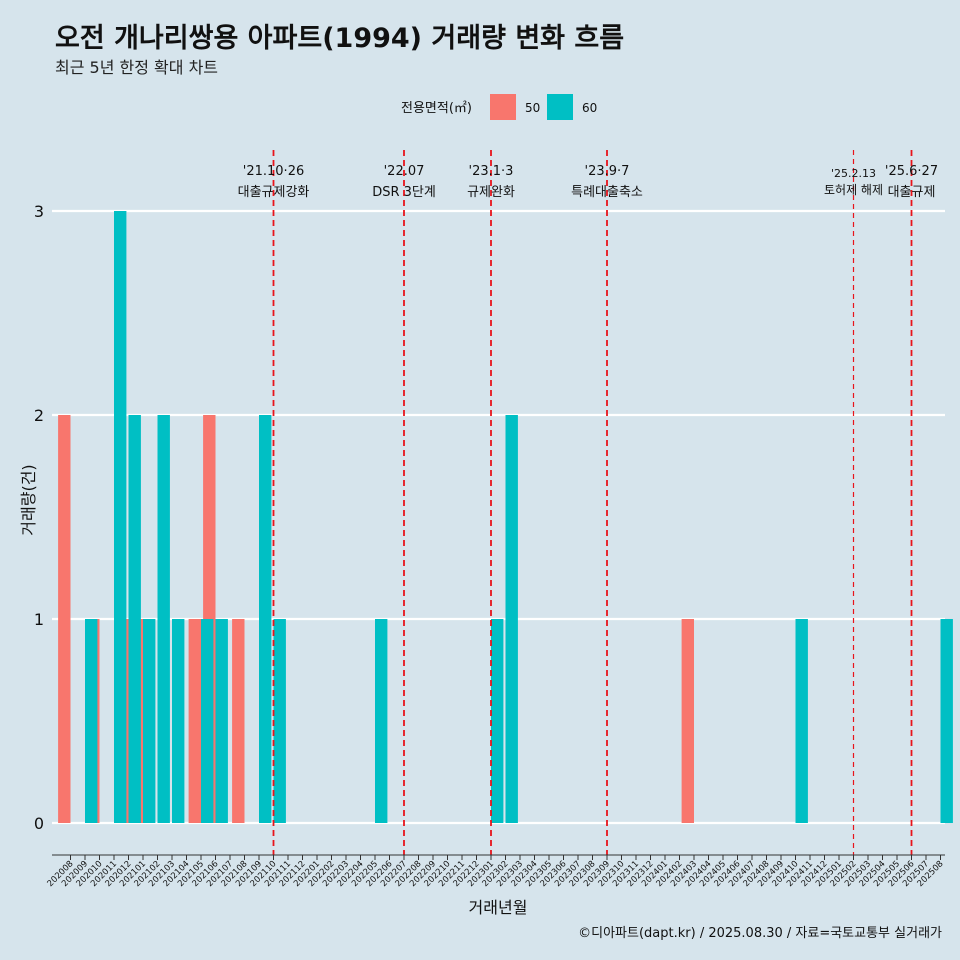 The width and height of the screenshot is (960, 960). I want to click on event-label: DSR 3단계, so click(404, 192).